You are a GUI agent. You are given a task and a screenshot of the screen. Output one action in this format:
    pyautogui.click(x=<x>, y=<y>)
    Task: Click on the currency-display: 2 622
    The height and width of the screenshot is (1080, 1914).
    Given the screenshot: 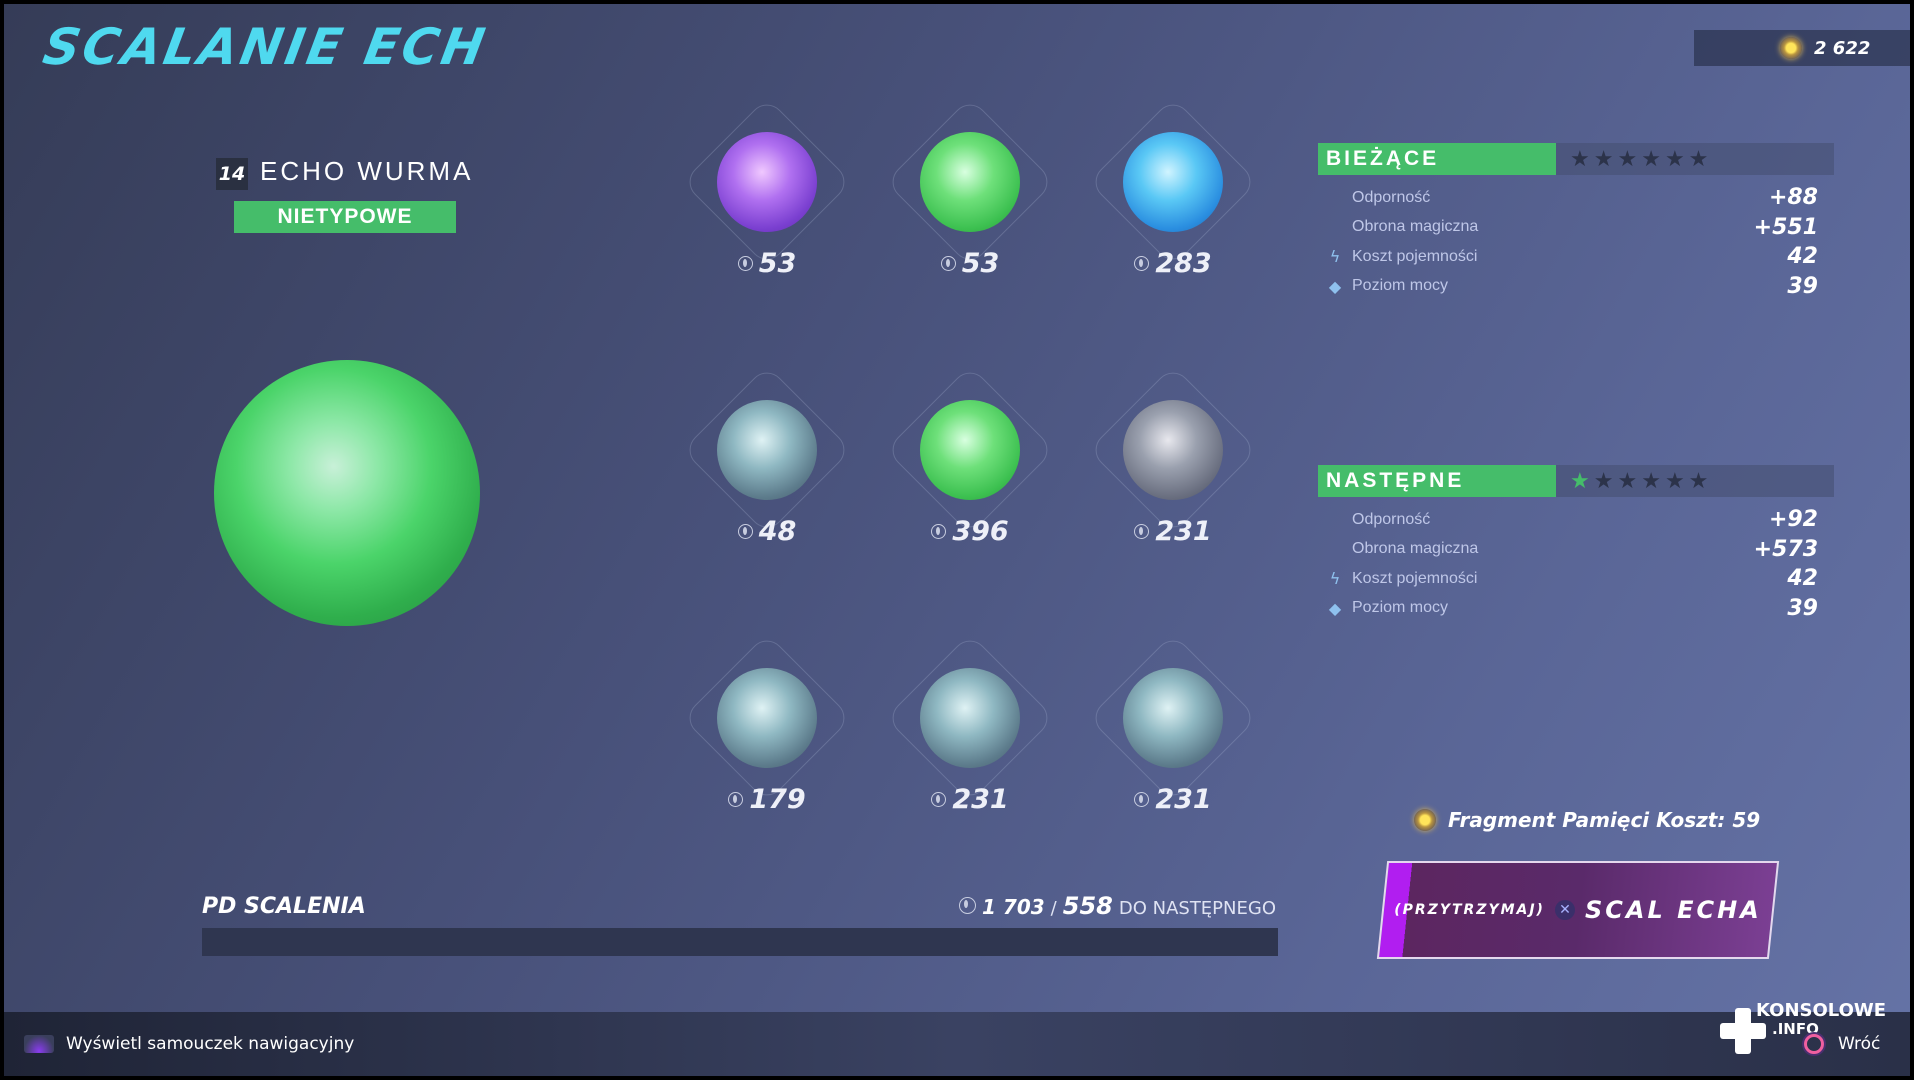 What is the action you would take?
    pyautogui.click(x=1802, y=48)
    